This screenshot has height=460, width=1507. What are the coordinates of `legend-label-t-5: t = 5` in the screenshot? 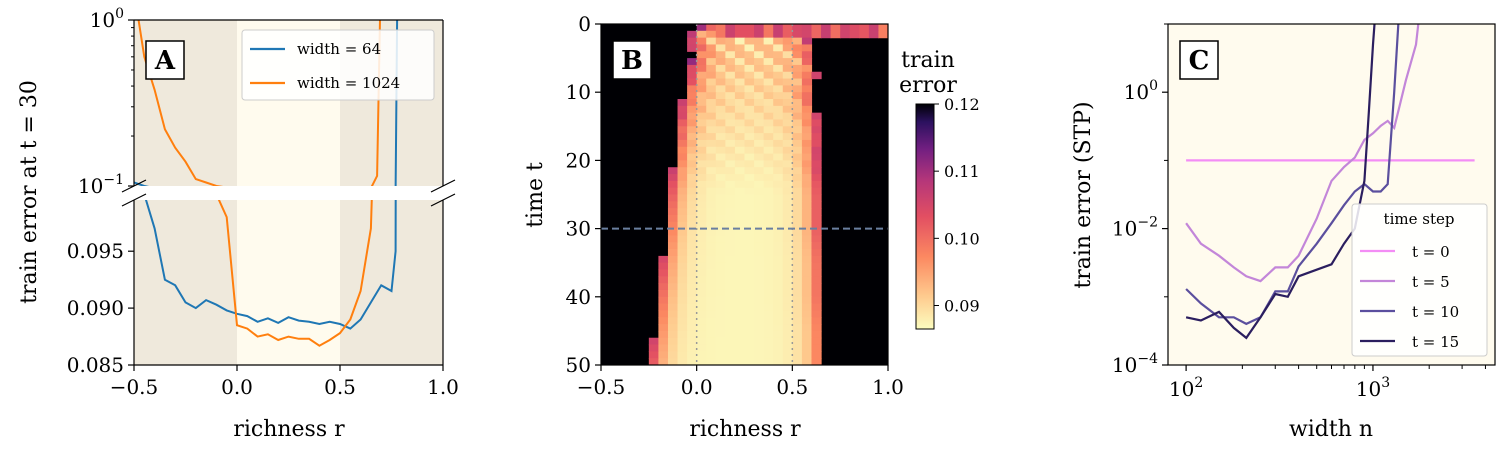 It's located at (1431, 282).